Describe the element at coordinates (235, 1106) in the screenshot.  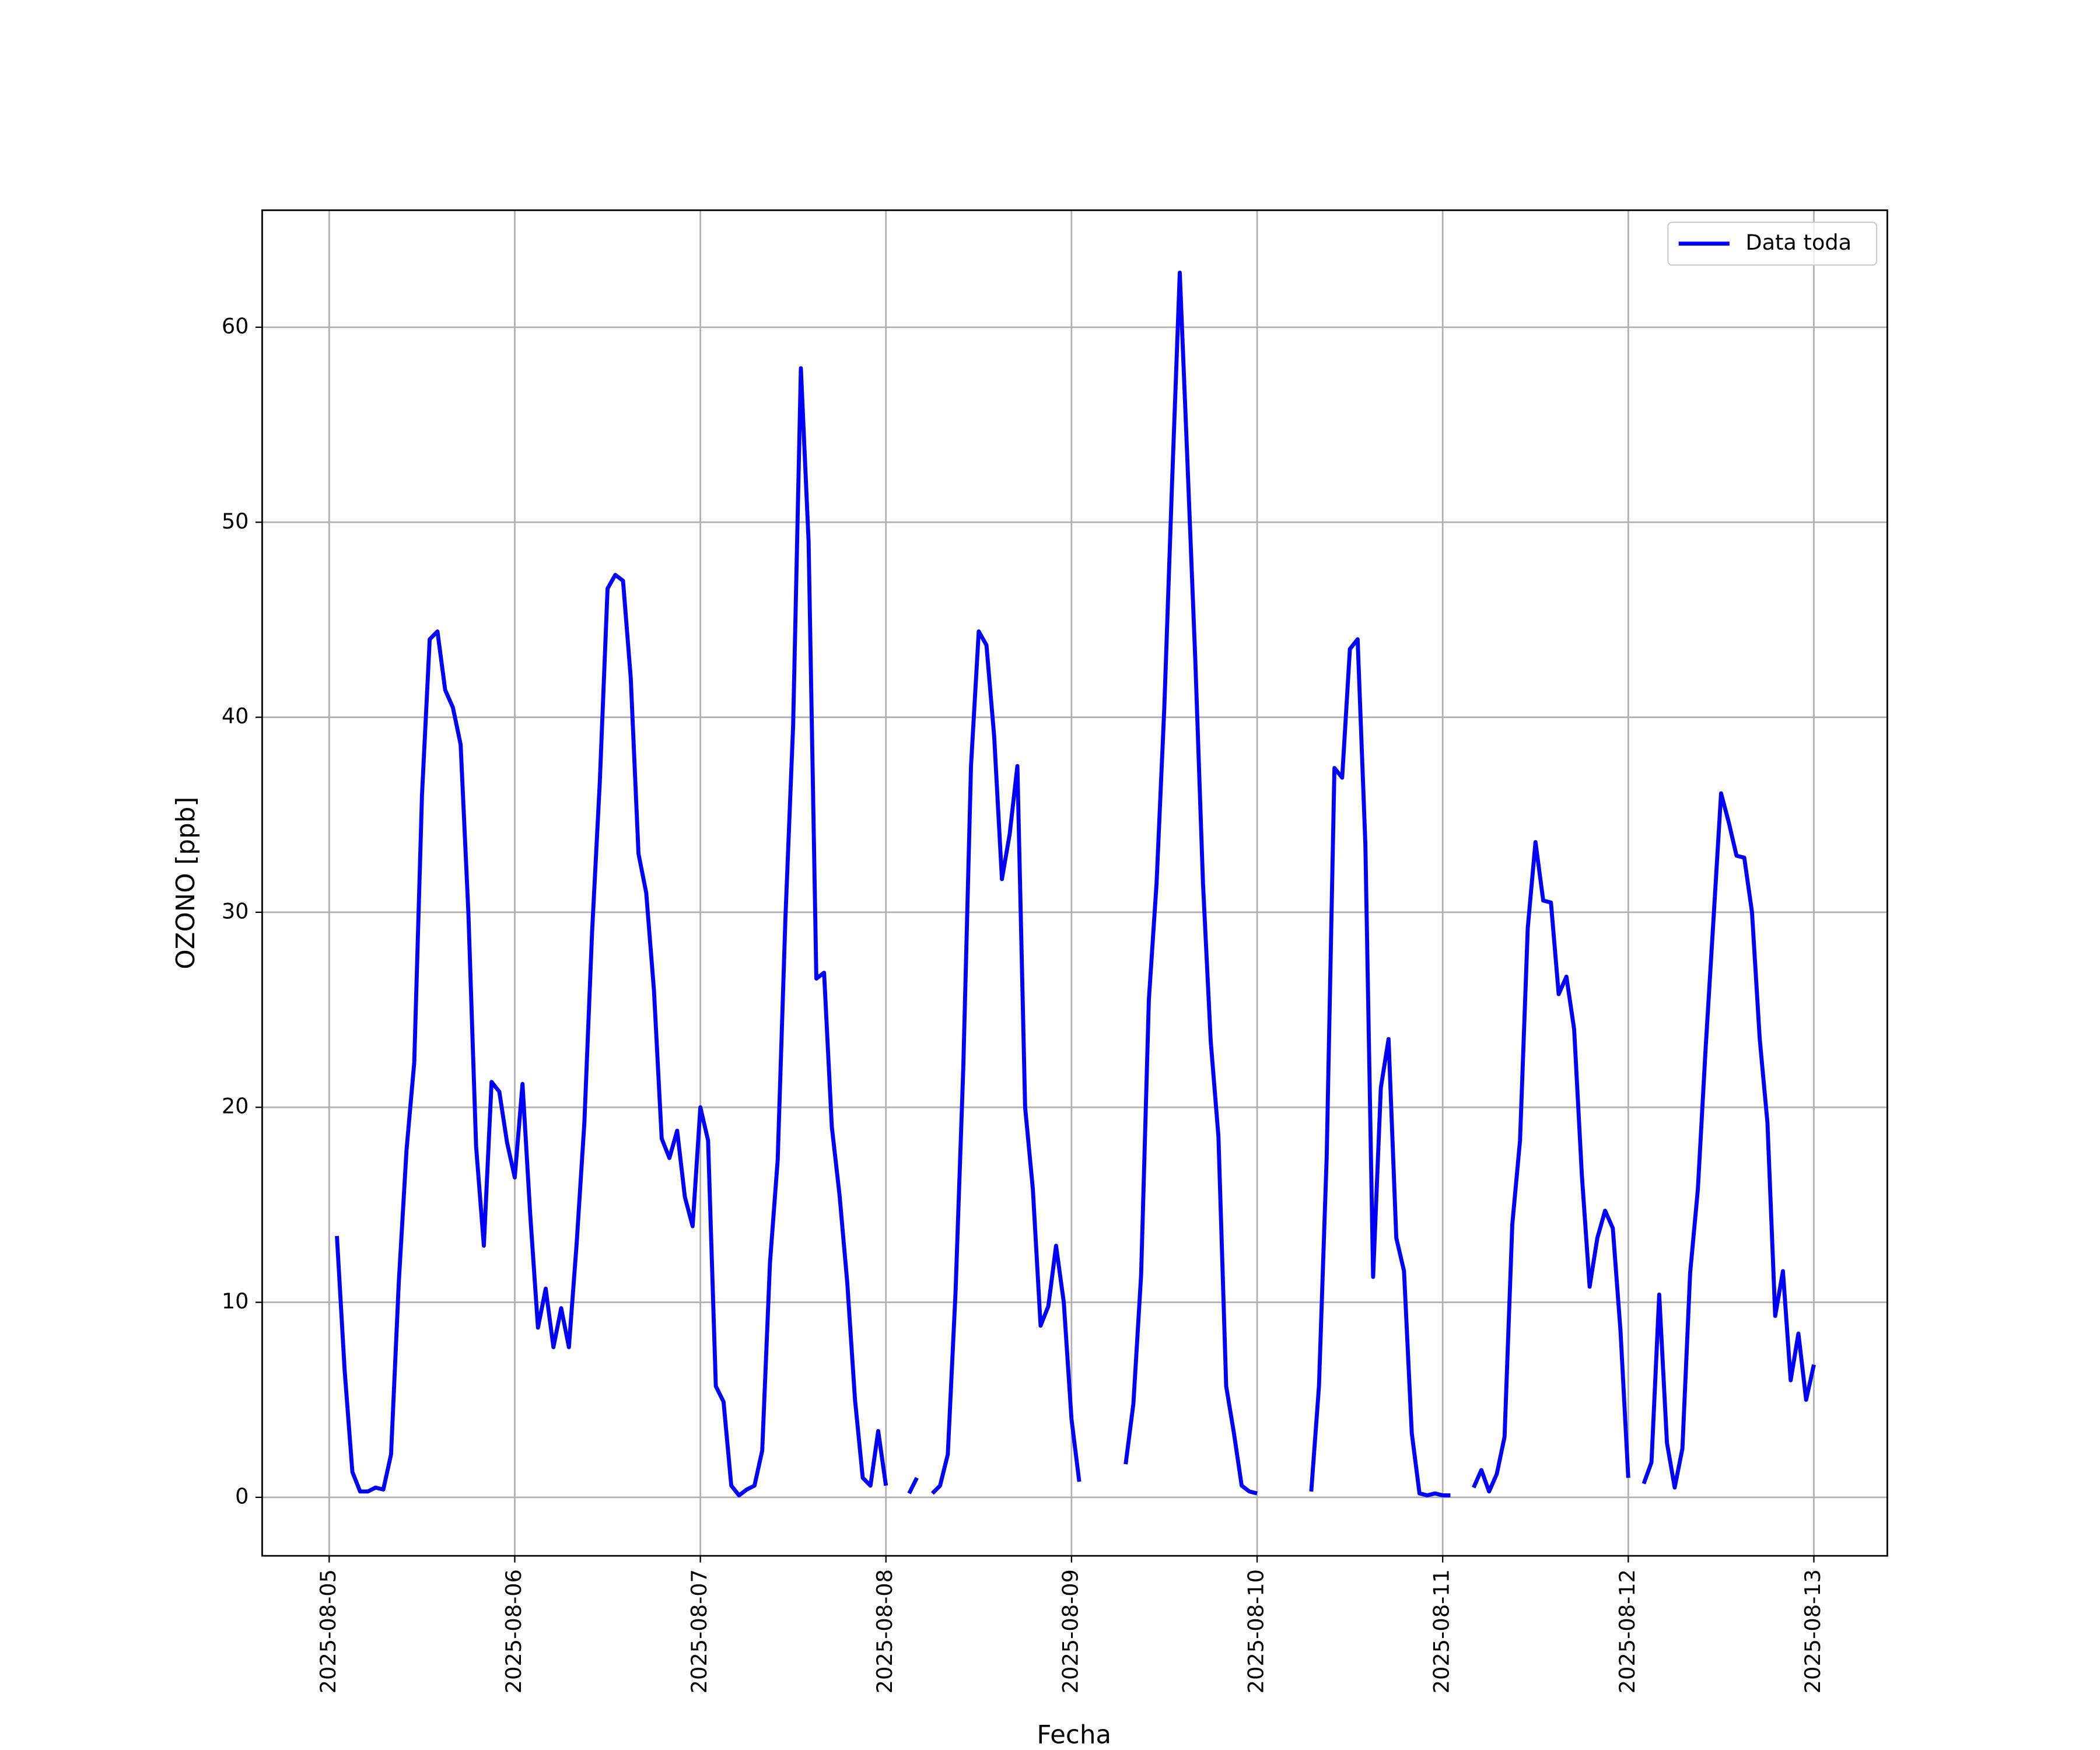
I see `y-tick-label: 20` at that location.